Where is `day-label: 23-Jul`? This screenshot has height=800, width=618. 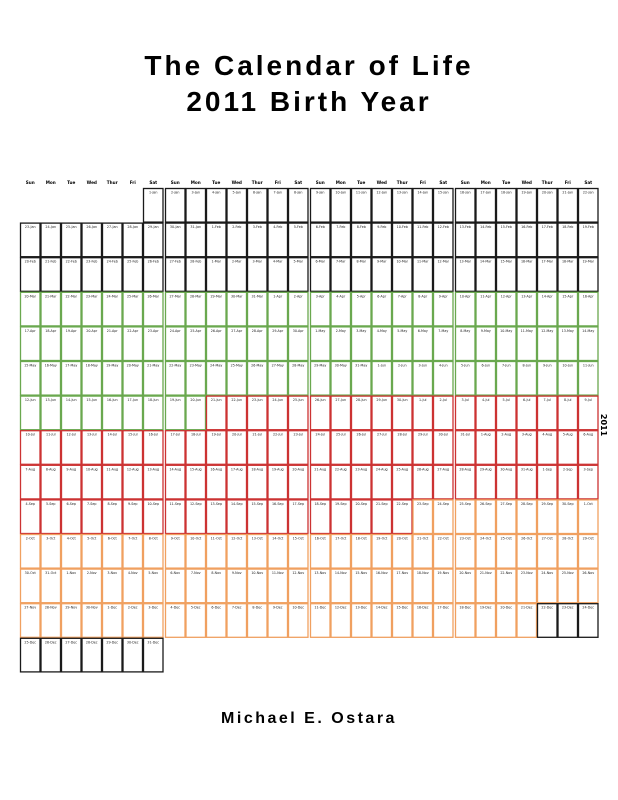 day-label: 23-Jul is located at coordinates (298, 435).